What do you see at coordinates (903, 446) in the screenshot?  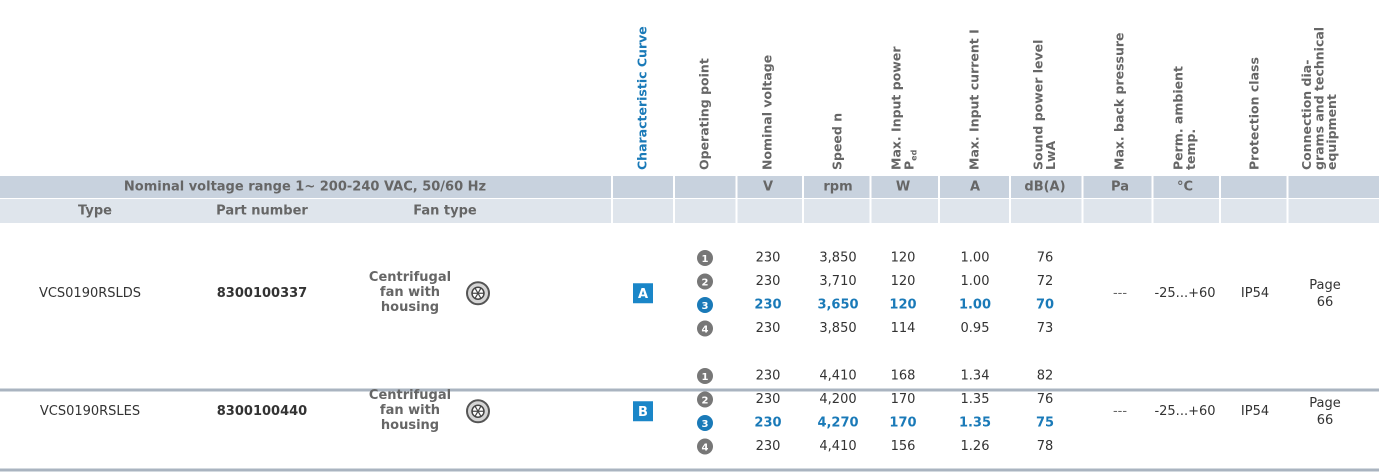 I see `cell-power: 156` at bounding box center [903, 446].